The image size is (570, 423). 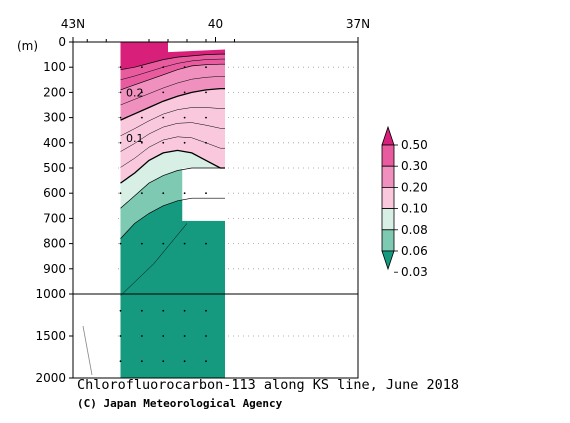 What do you see at coordinates (54, 269) in the screenshot?
I see `y-tick-label-900: 900` at bounding box center [54, 269].